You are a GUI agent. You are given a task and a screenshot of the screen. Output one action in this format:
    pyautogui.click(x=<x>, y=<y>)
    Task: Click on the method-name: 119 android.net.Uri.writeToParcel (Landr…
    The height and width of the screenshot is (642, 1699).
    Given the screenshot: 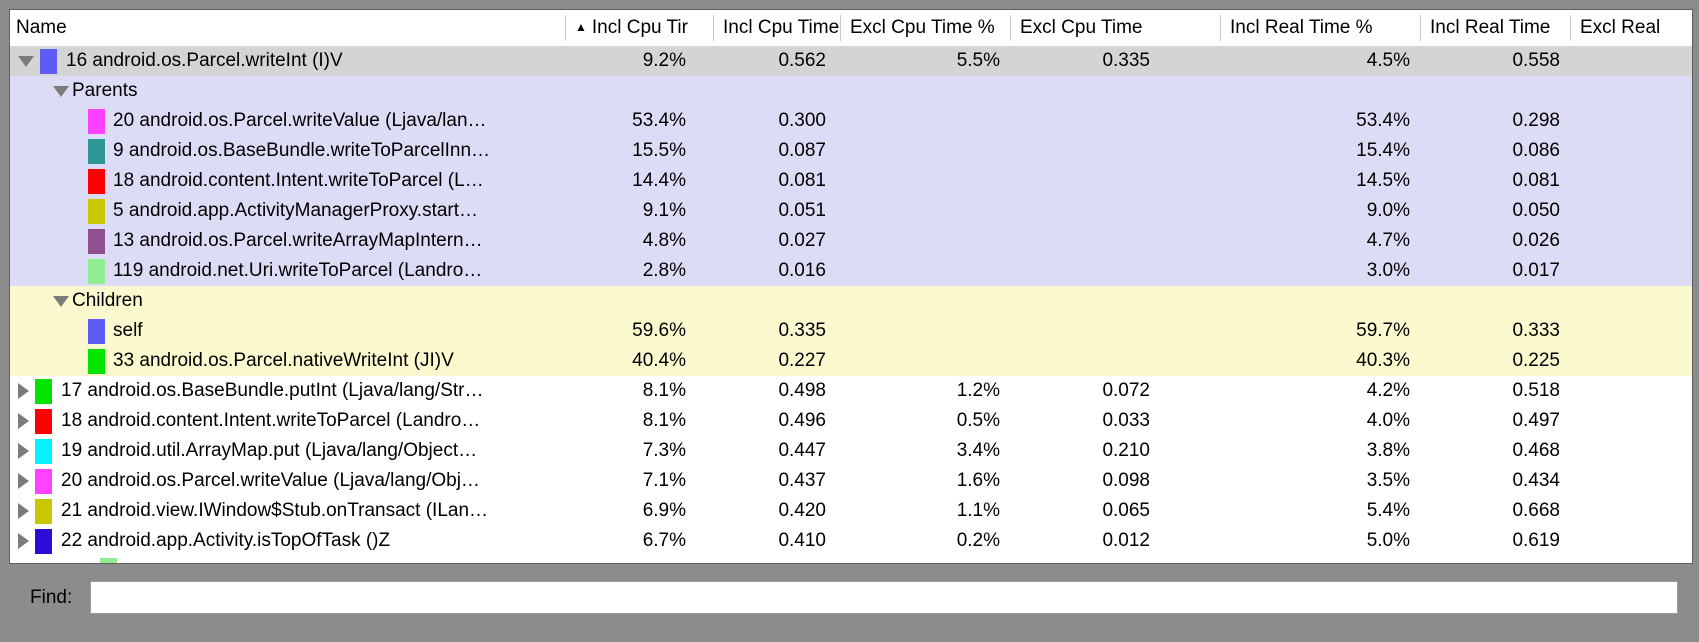 What is the action you would take?
    pyautogui.click(x=298, y=270)
    